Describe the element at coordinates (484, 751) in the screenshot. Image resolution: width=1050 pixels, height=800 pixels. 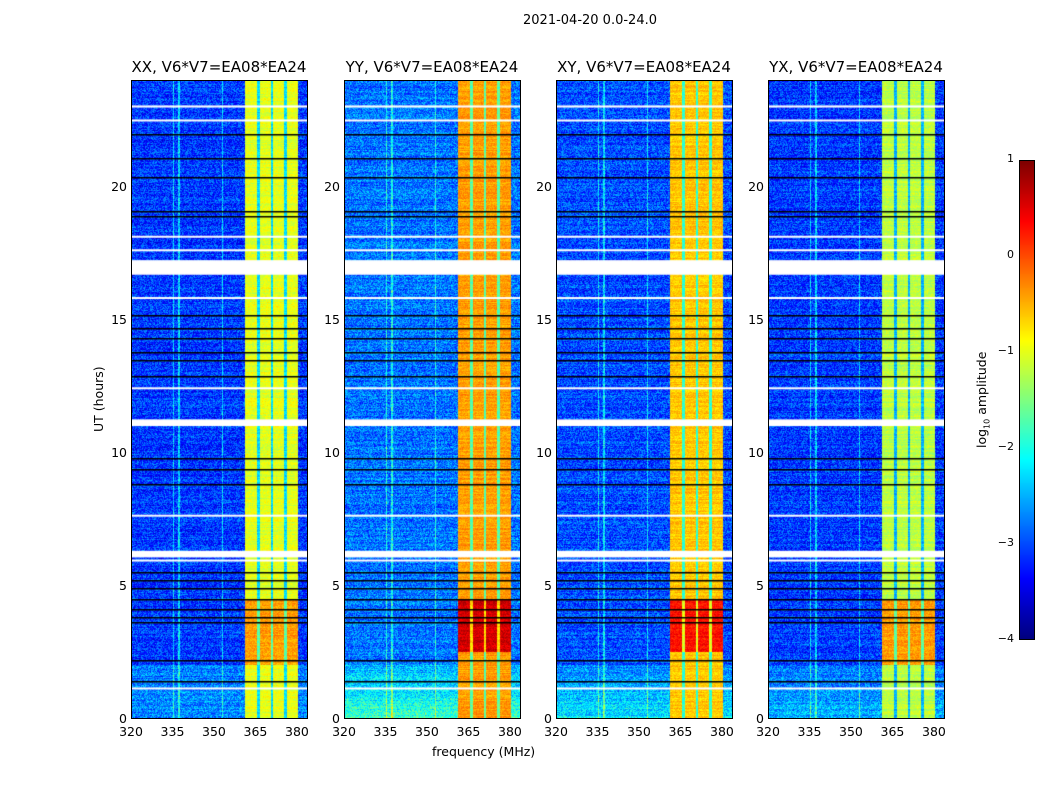
I see `x-axis-label: frequency (MHz)` at that location.